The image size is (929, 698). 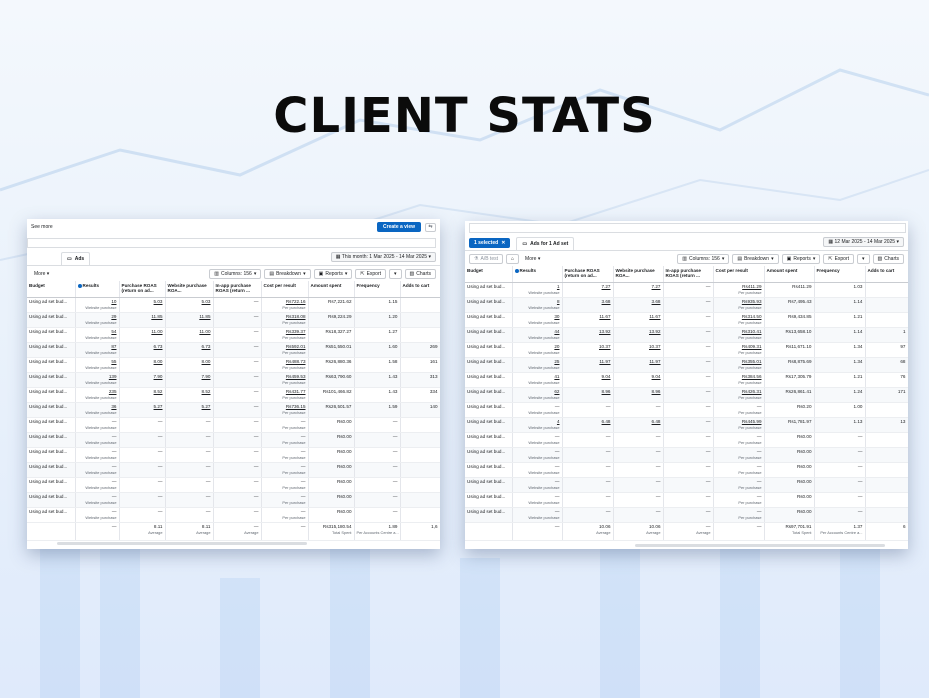 What do you see at coordinates (751, 376) in the screenshot?
I see `cell-value: Rs384.56` at bounding box center [751, 376].